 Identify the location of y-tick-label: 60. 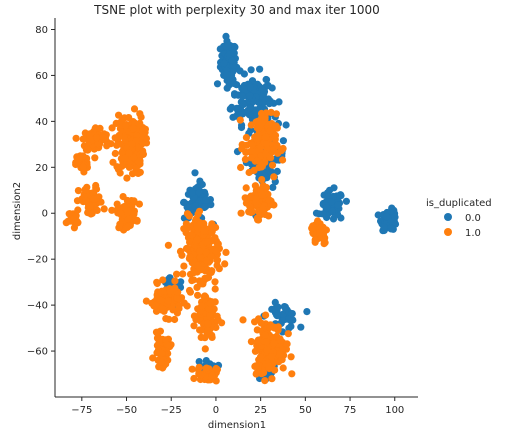
(41, 76).